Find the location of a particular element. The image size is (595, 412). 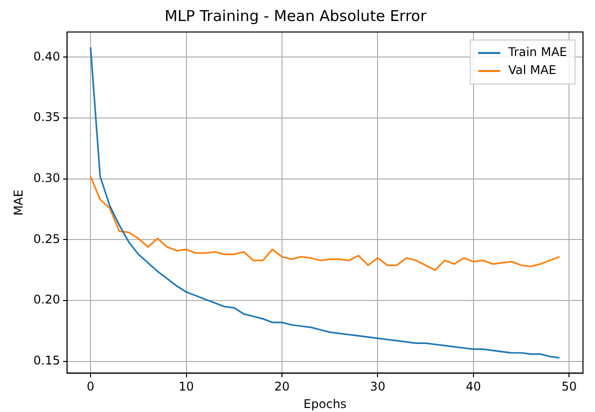

x-tick-label: 10 is located at coordinates (186, 387).